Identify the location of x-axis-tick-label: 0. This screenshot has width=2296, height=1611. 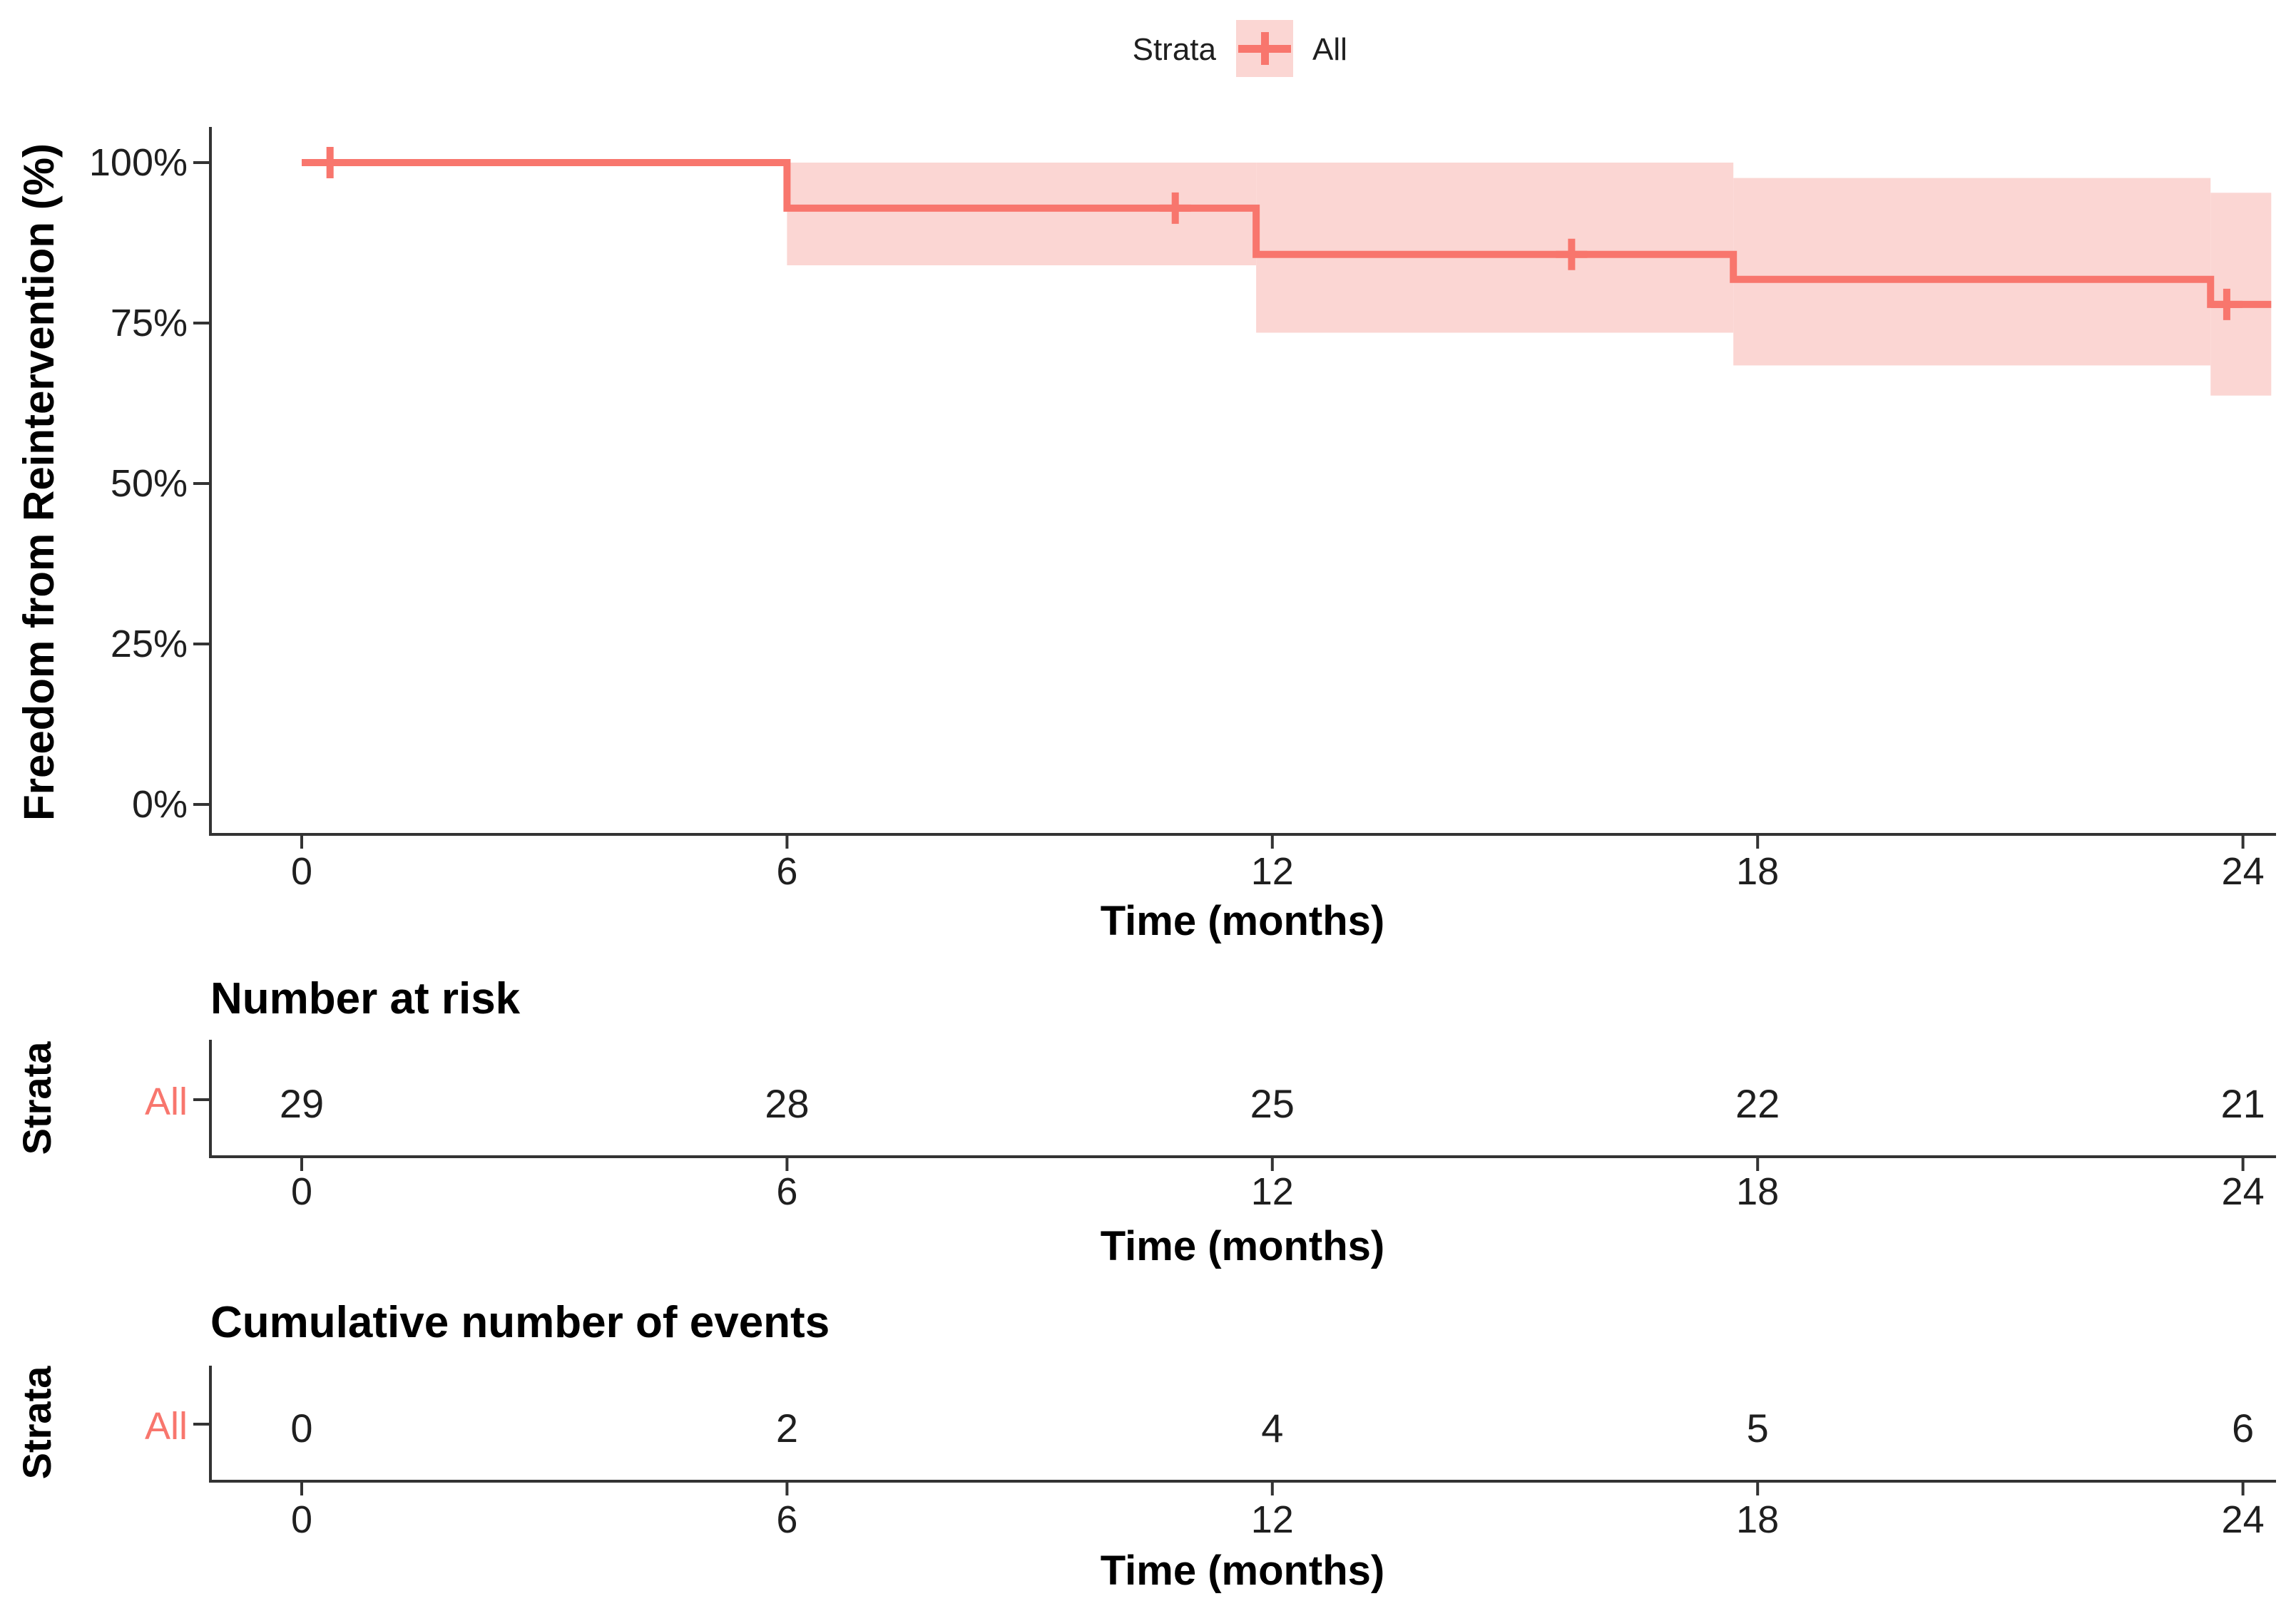
(301, 872).